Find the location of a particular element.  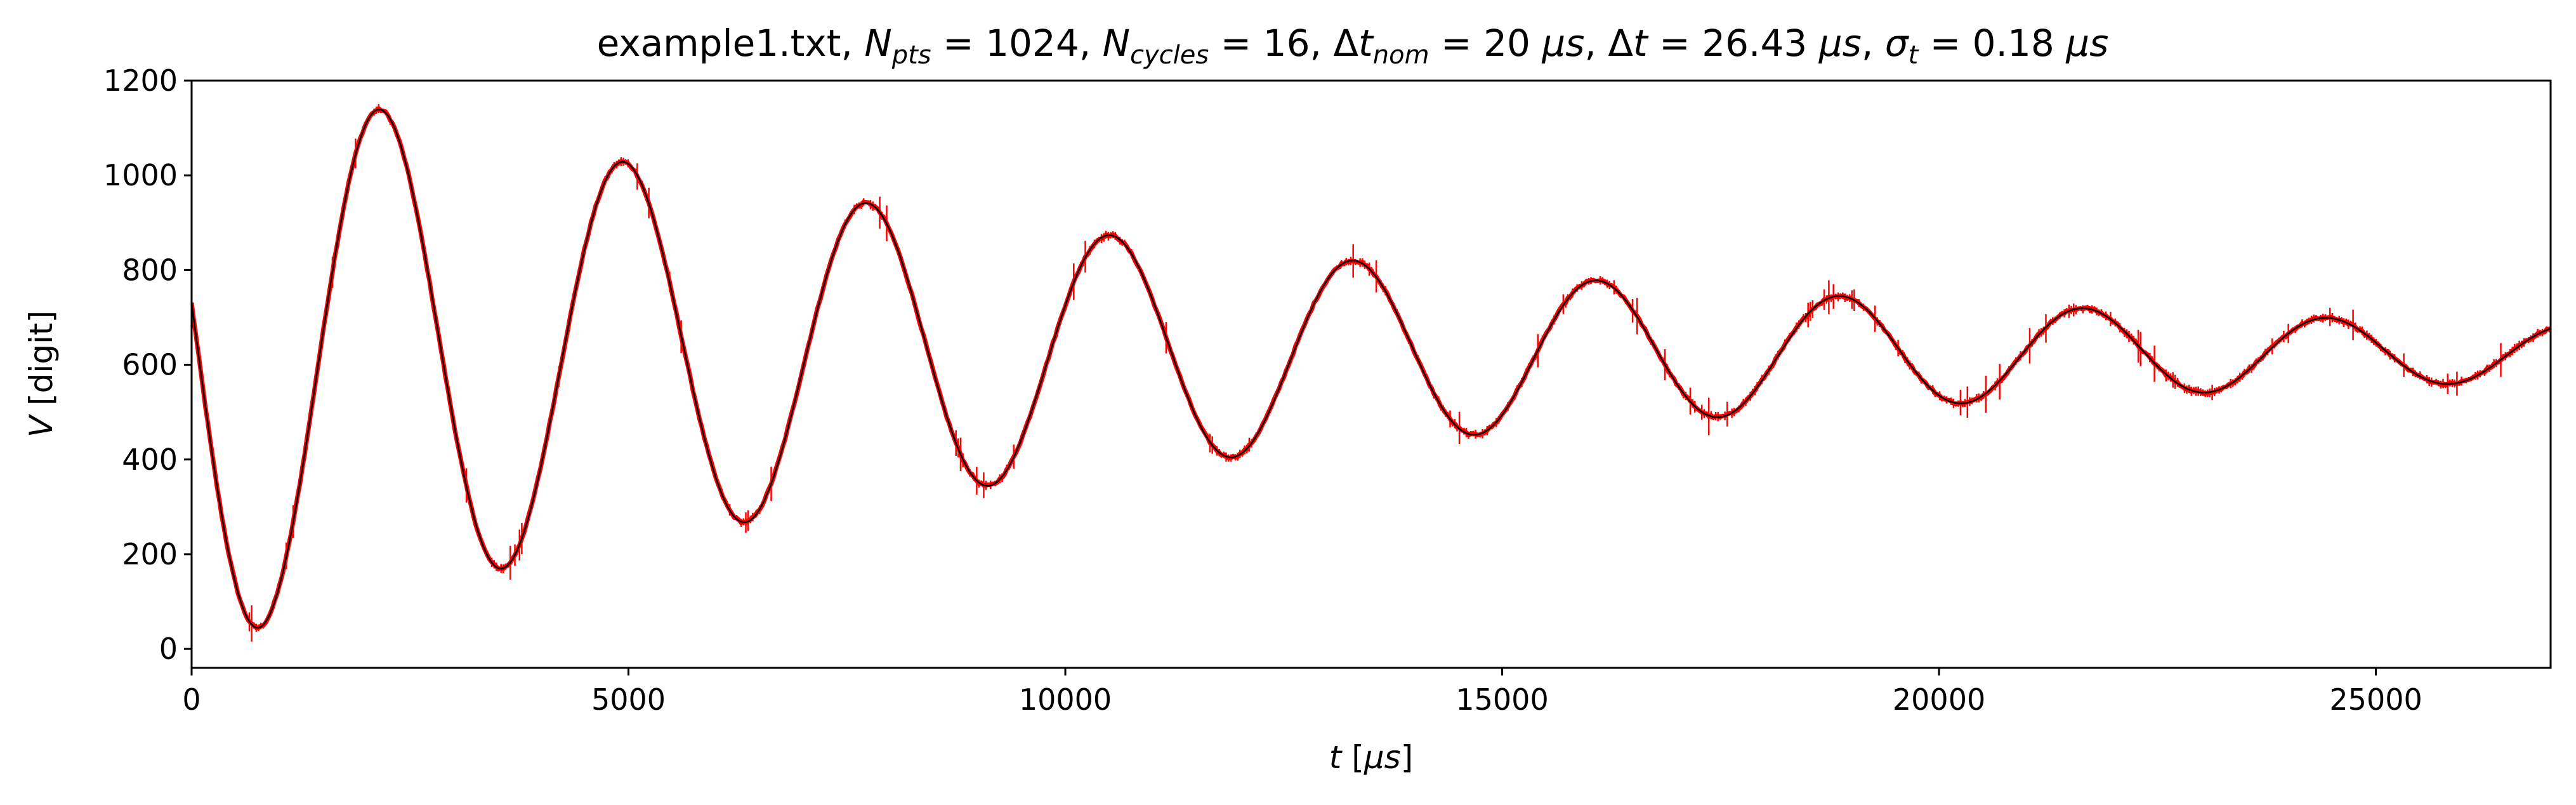

x-axis-ticks: 0 5000 10000 15000 20000 25000 is located at coordinates (1302, 692).